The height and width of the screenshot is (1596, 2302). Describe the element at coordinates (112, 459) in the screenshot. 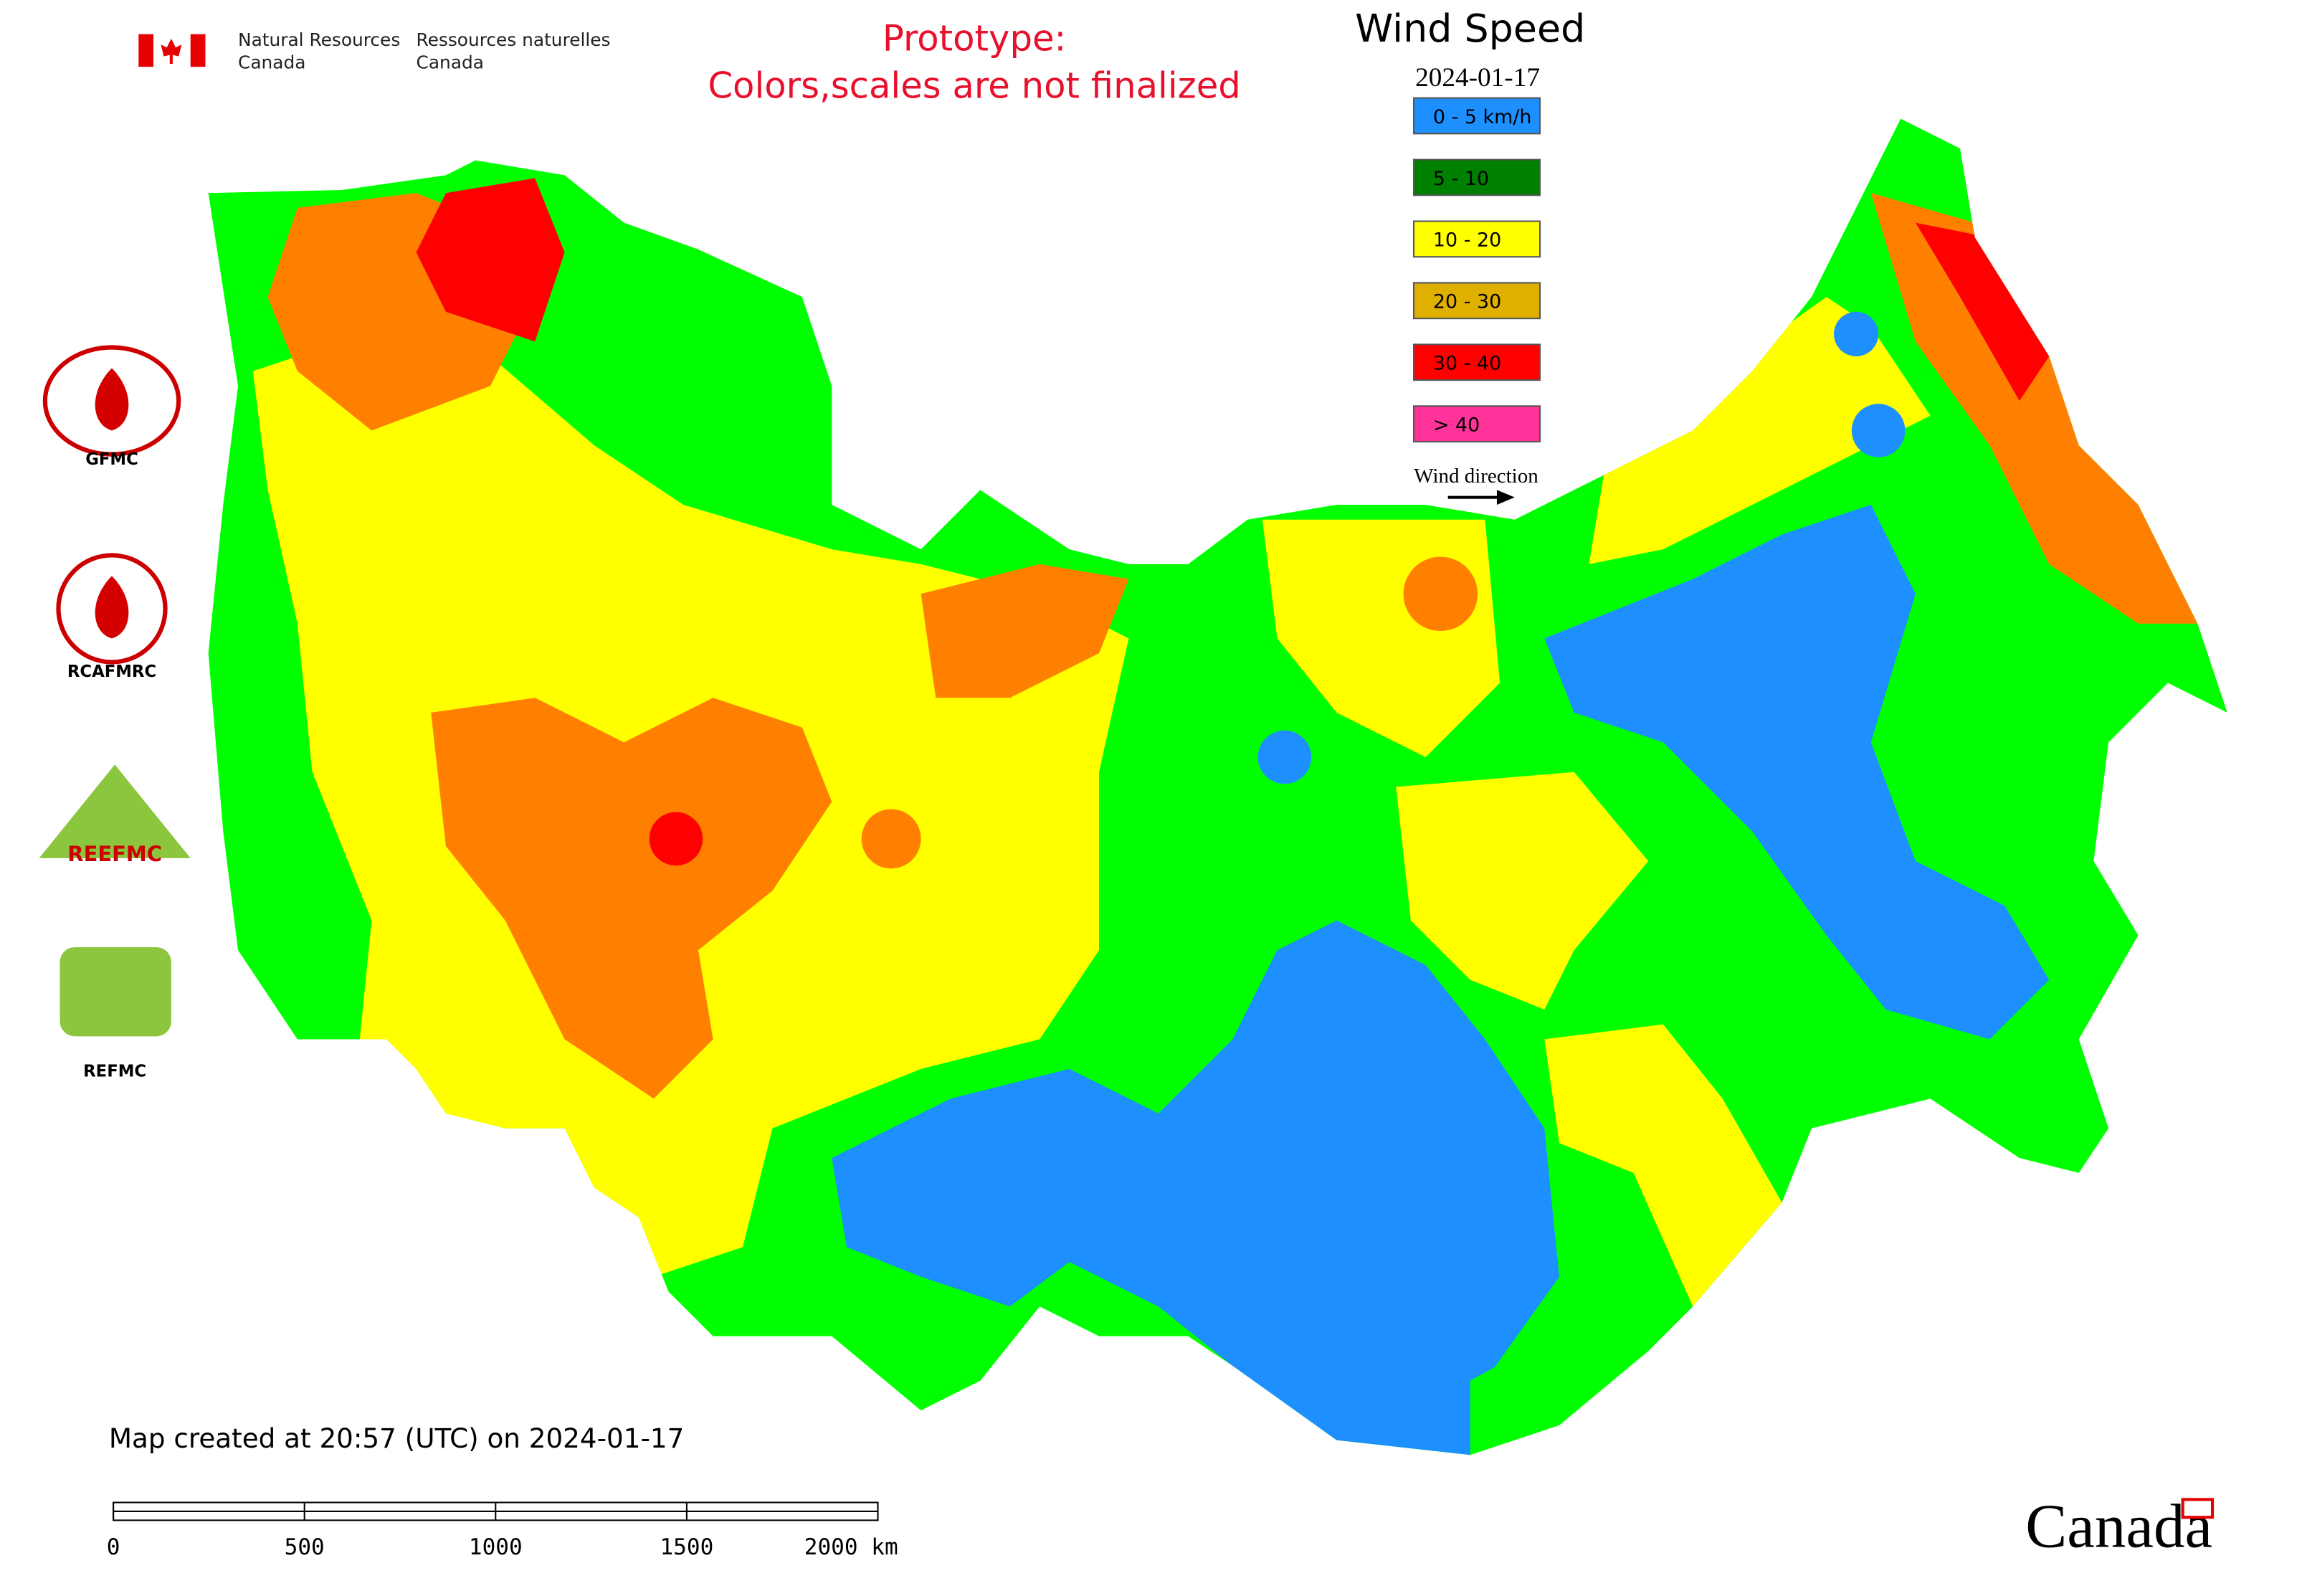

I see `logo-label: GFMC` at that location.